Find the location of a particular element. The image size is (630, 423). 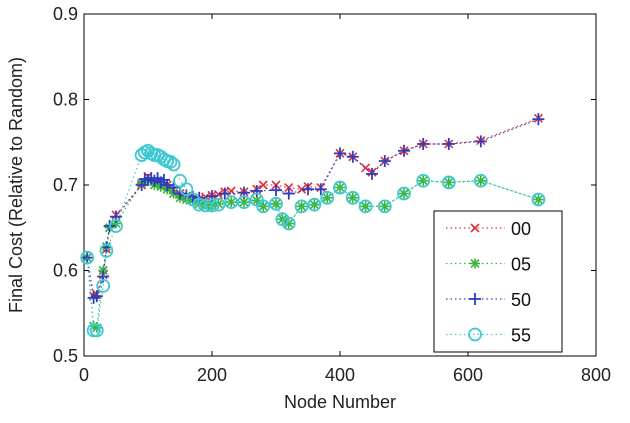

y-axis-label: Final Cost (Relative to Random) is located at coordinates (16, 185).